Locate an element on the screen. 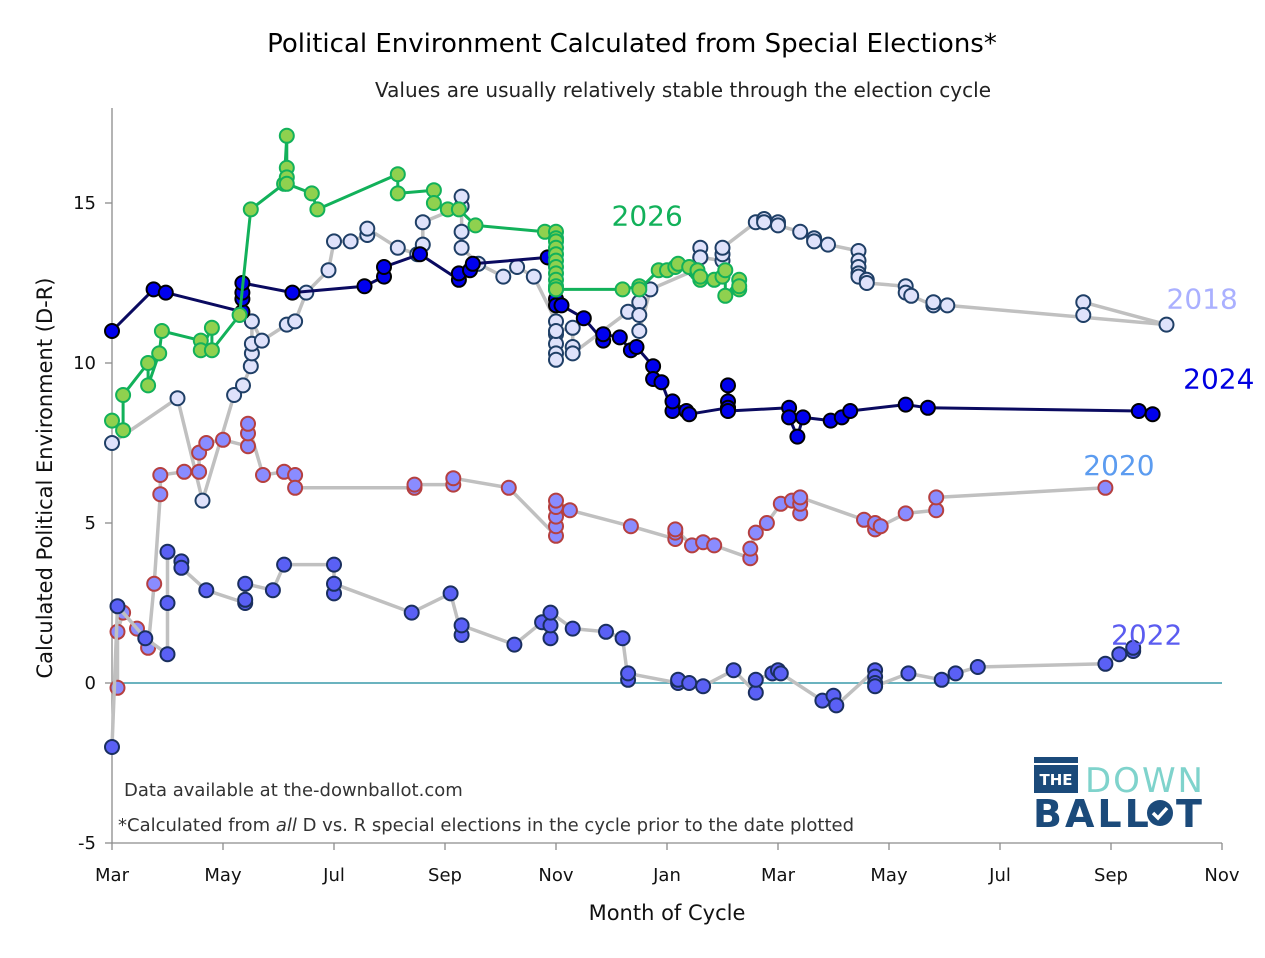 This screenshot has width=1265, height=958. logo-down: DOWN is located at coordinates (1145, 781).